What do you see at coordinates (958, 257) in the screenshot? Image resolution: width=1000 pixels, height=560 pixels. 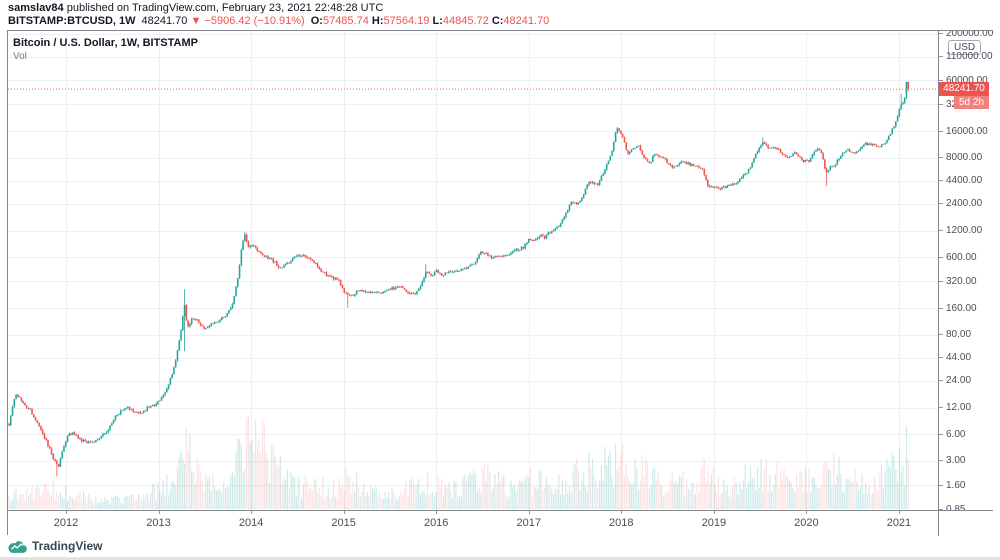 I see `price-tick: 600.00` at bounding box center [958, 257].